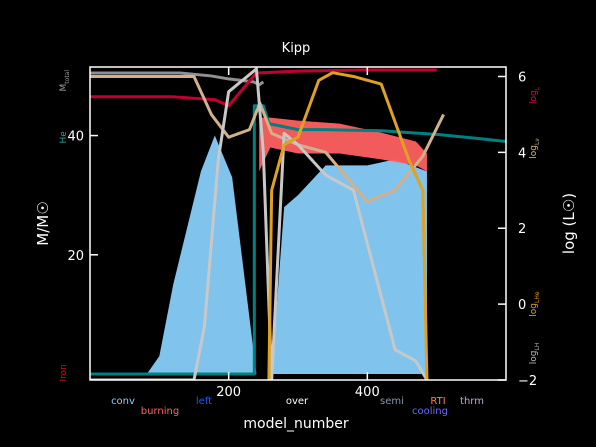 Image resolution: width=596 pixels, height=447 pixels. What do you see at coordinates (522, 305) in the screenshot?
I see `y-right-tick-label: 0` at bounding box center [522, 305].